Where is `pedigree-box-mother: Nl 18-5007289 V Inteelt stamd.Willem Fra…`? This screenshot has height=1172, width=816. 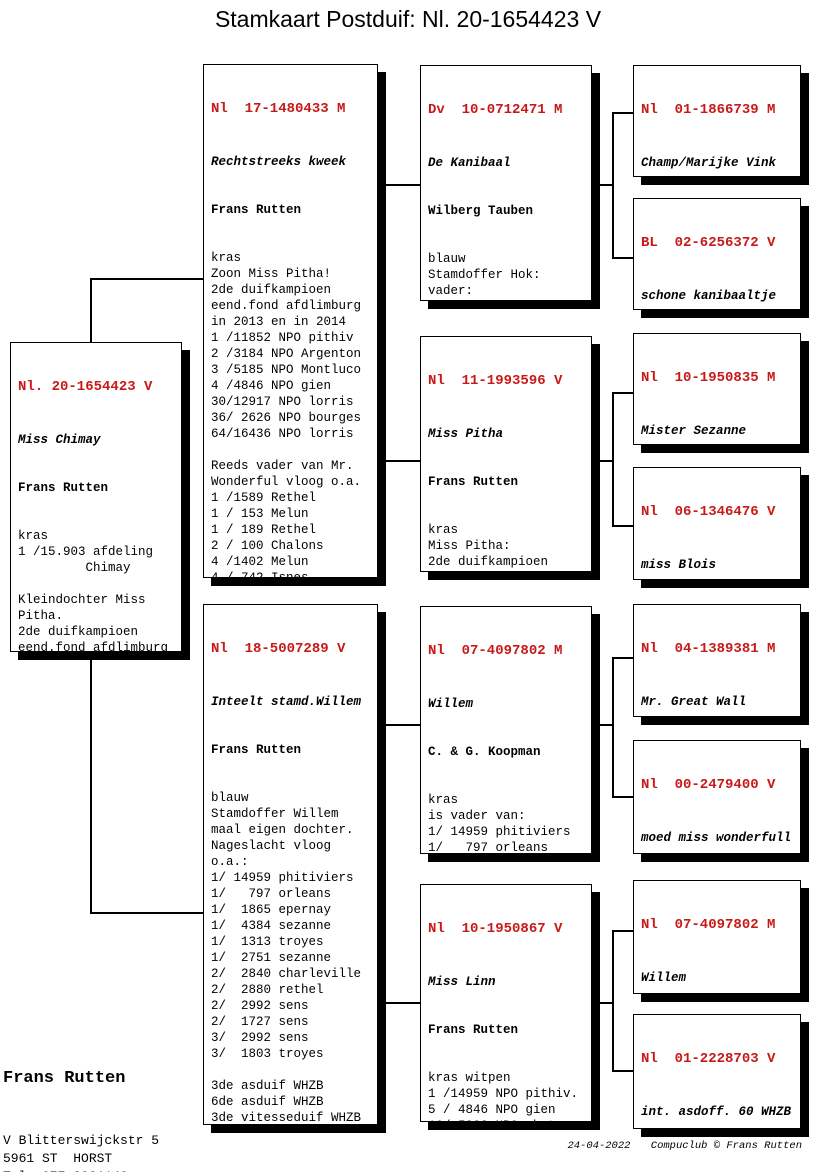
pedigree-box-mother: Nl 18-5007289 V Inteelt stamd.Willem Fra… is located at coordinates (290, 864).